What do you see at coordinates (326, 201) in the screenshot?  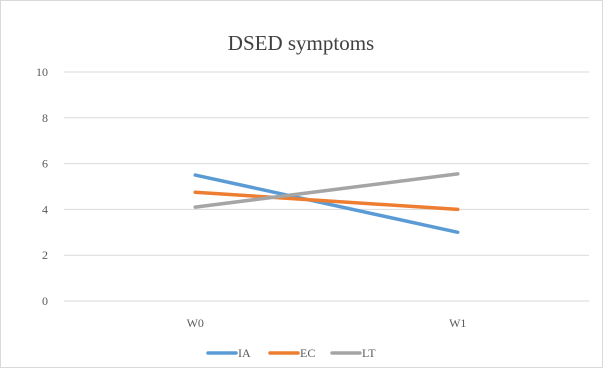 I see `series-line-ec` at bounding box center [326, 201].